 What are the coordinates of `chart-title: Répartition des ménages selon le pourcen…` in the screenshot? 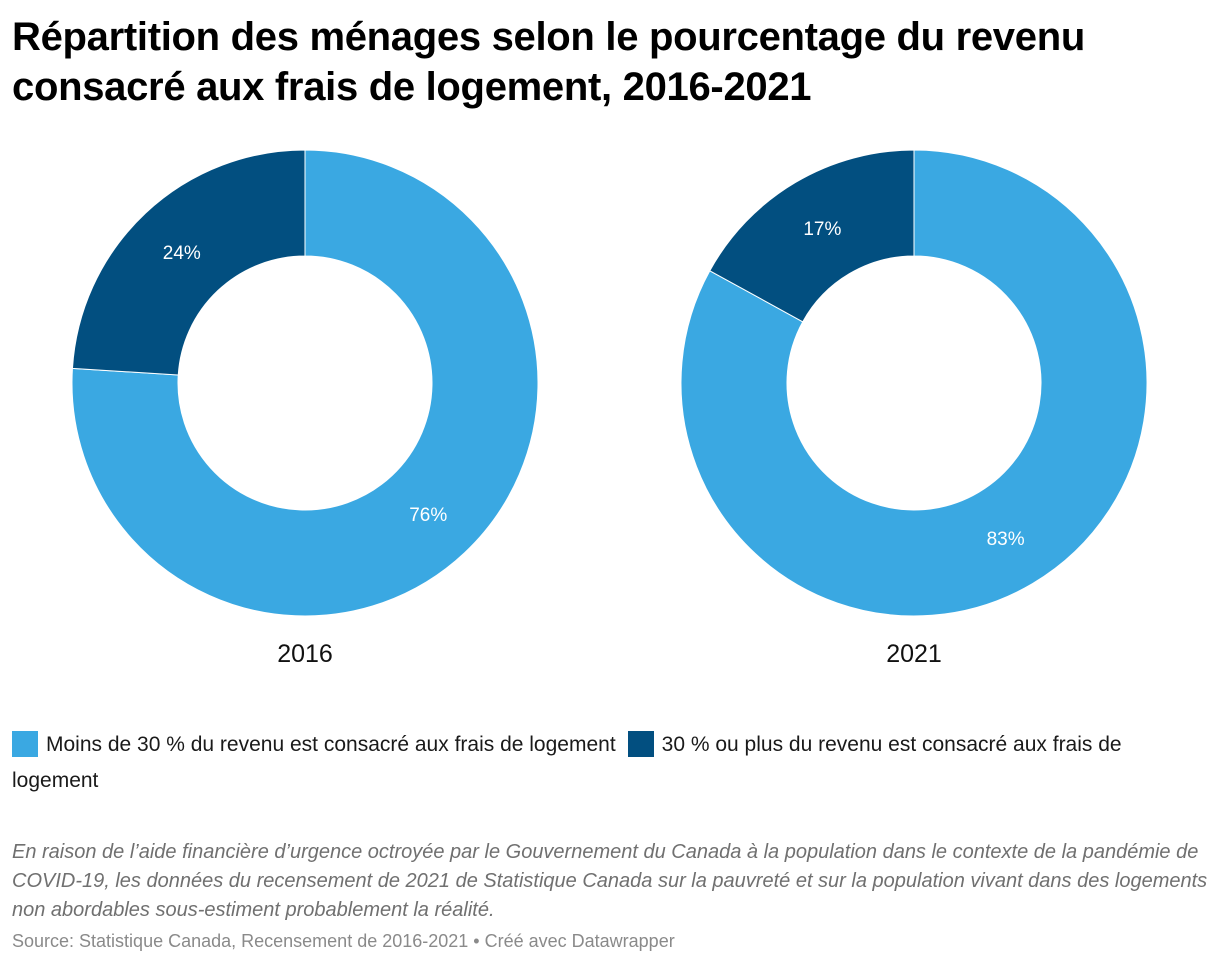 It's located at (548, 62).